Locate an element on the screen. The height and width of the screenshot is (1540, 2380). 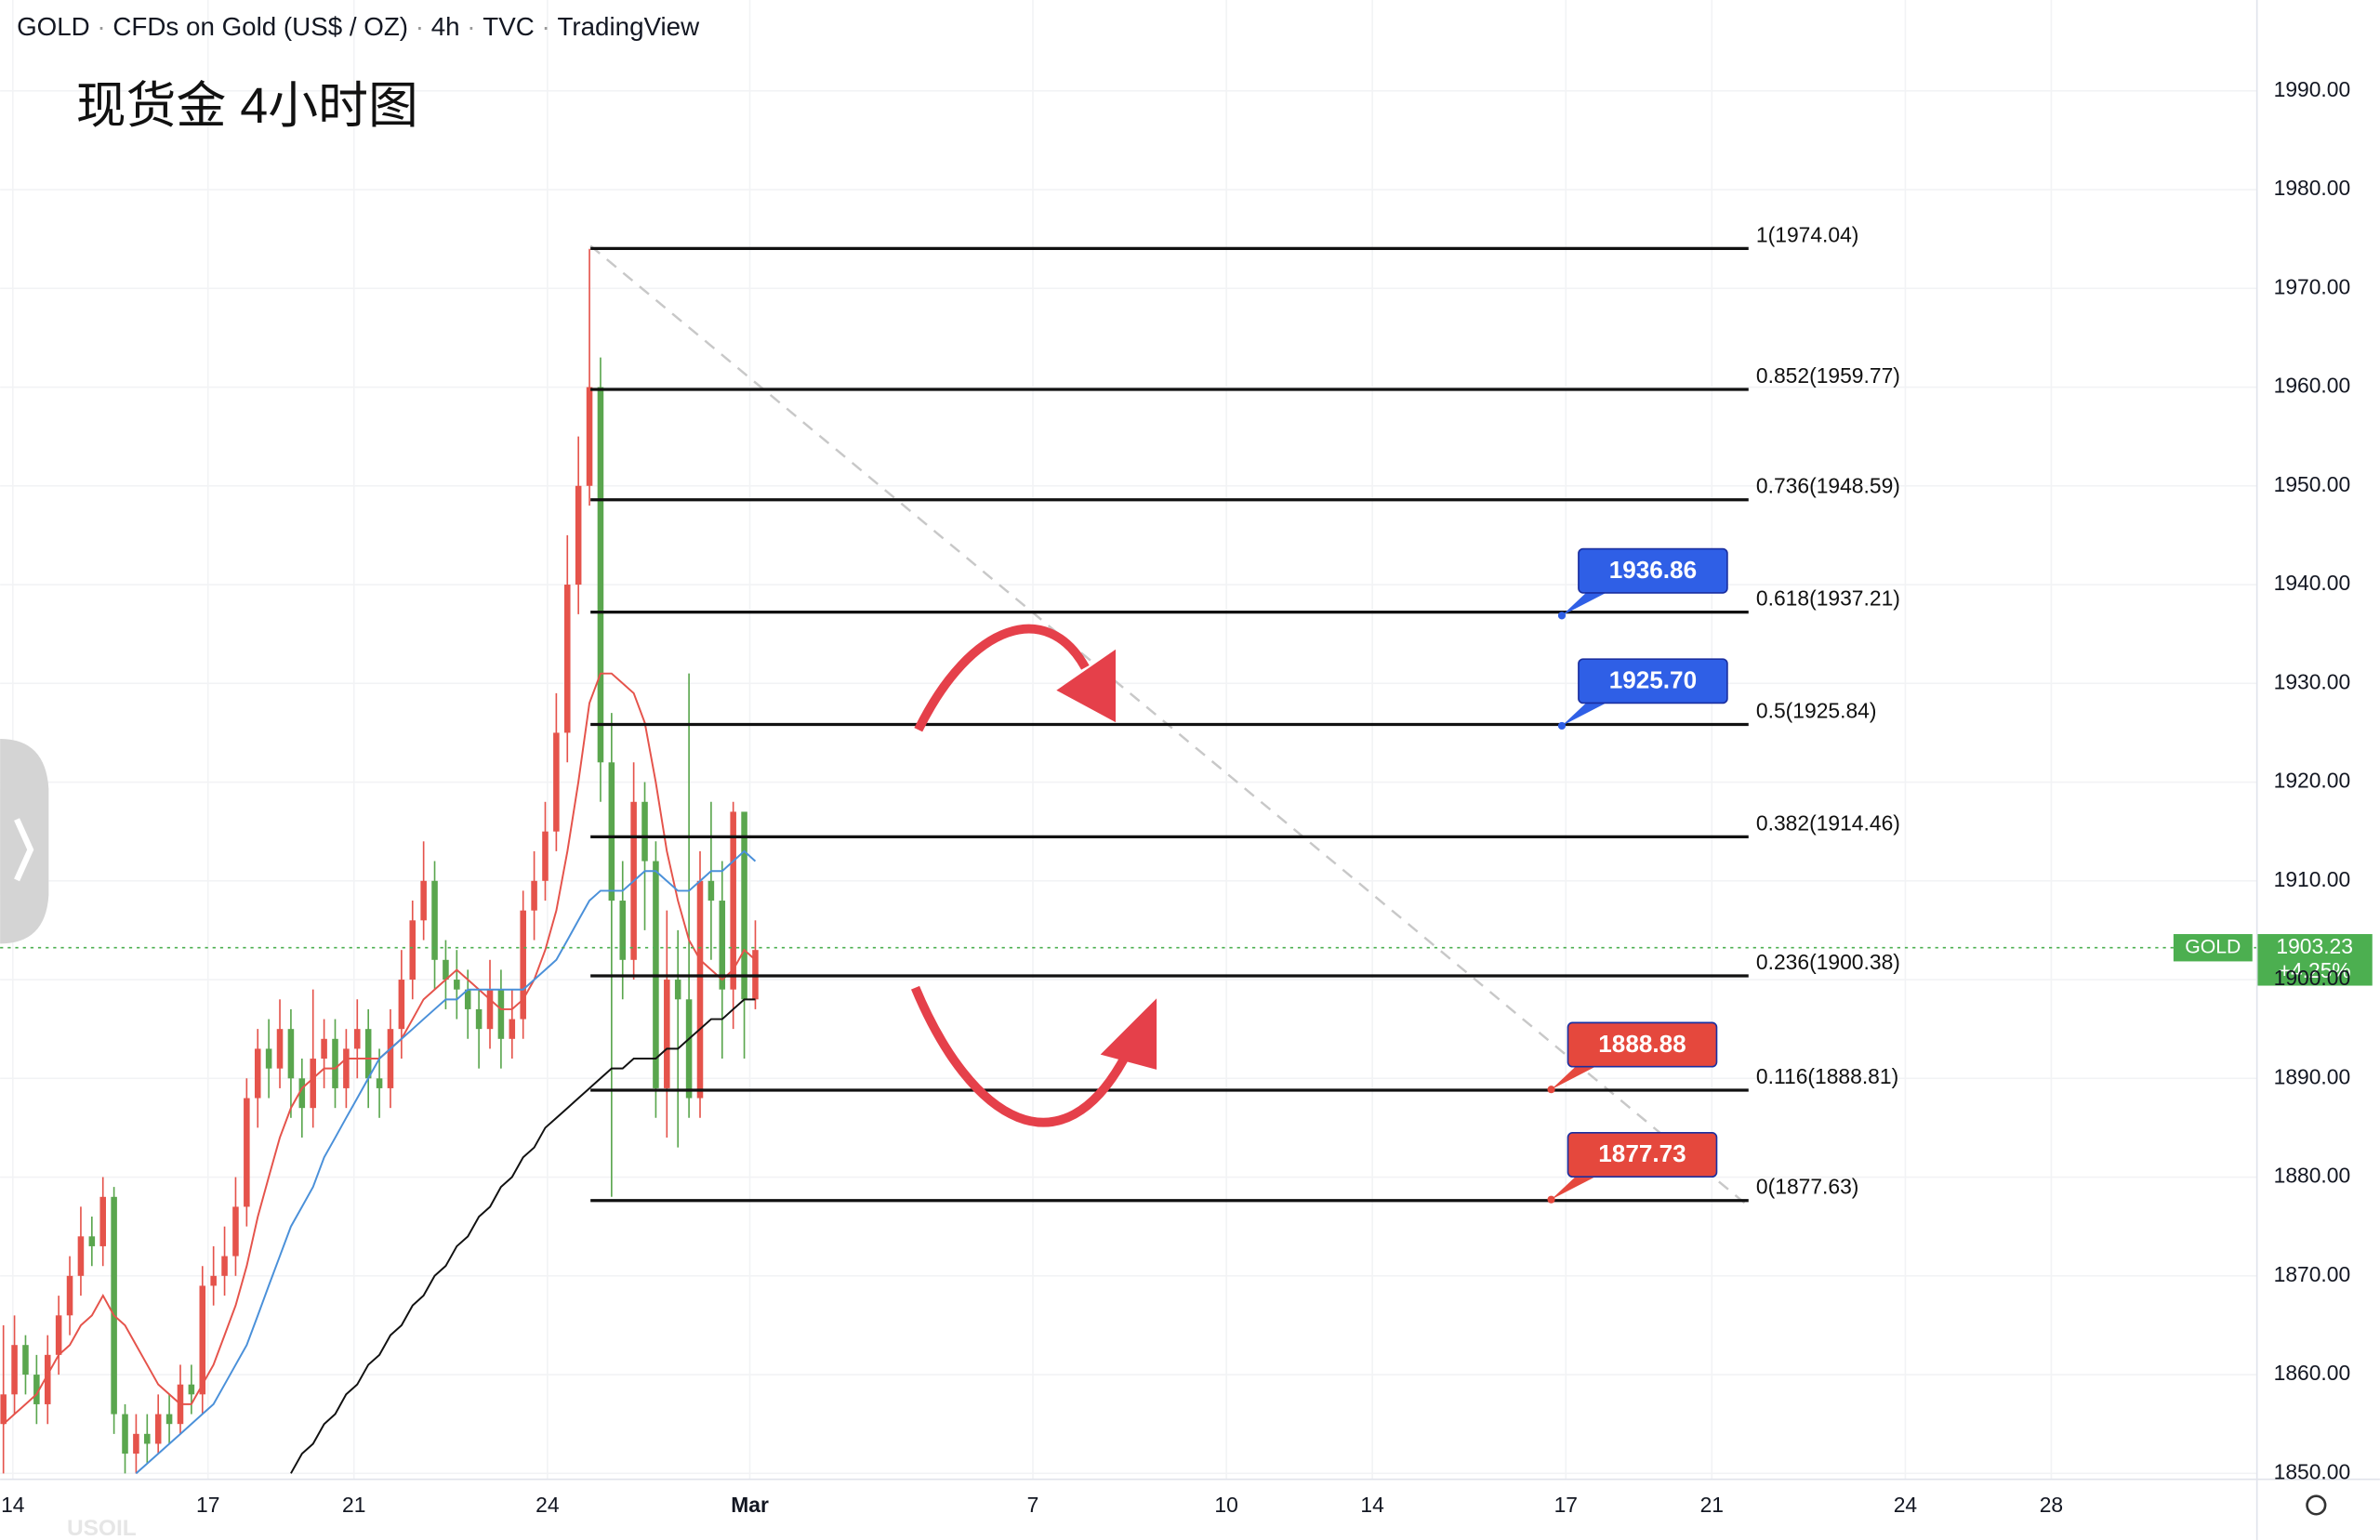
chart-title: 现货金 4小时图 is located at coordinates (247, 106).